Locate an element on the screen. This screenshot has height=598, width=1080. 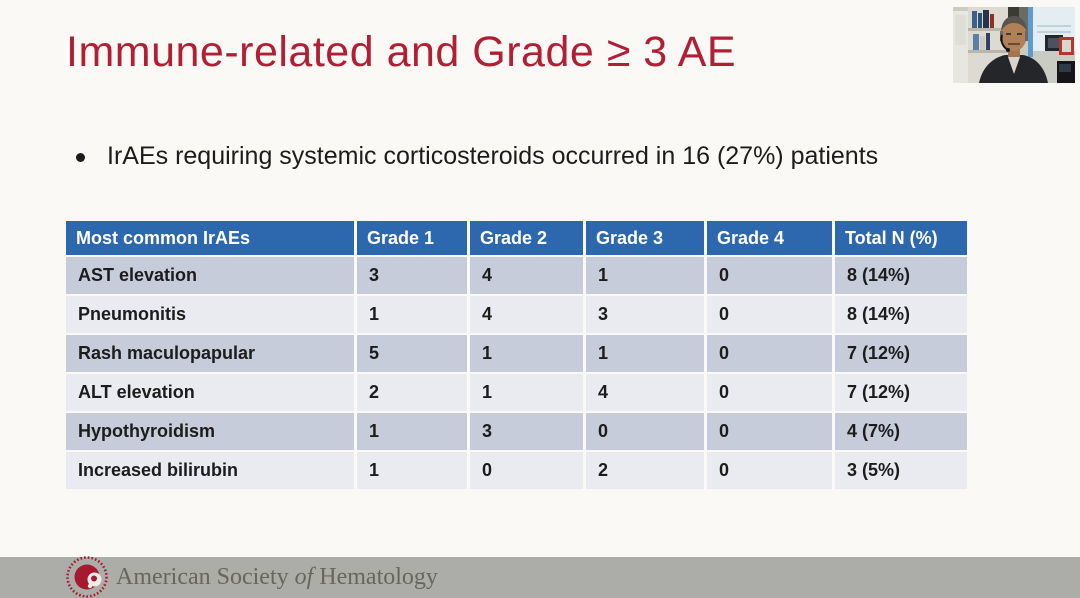
irae-name-cell: ALT elevation is located at coordinates (210, 392).